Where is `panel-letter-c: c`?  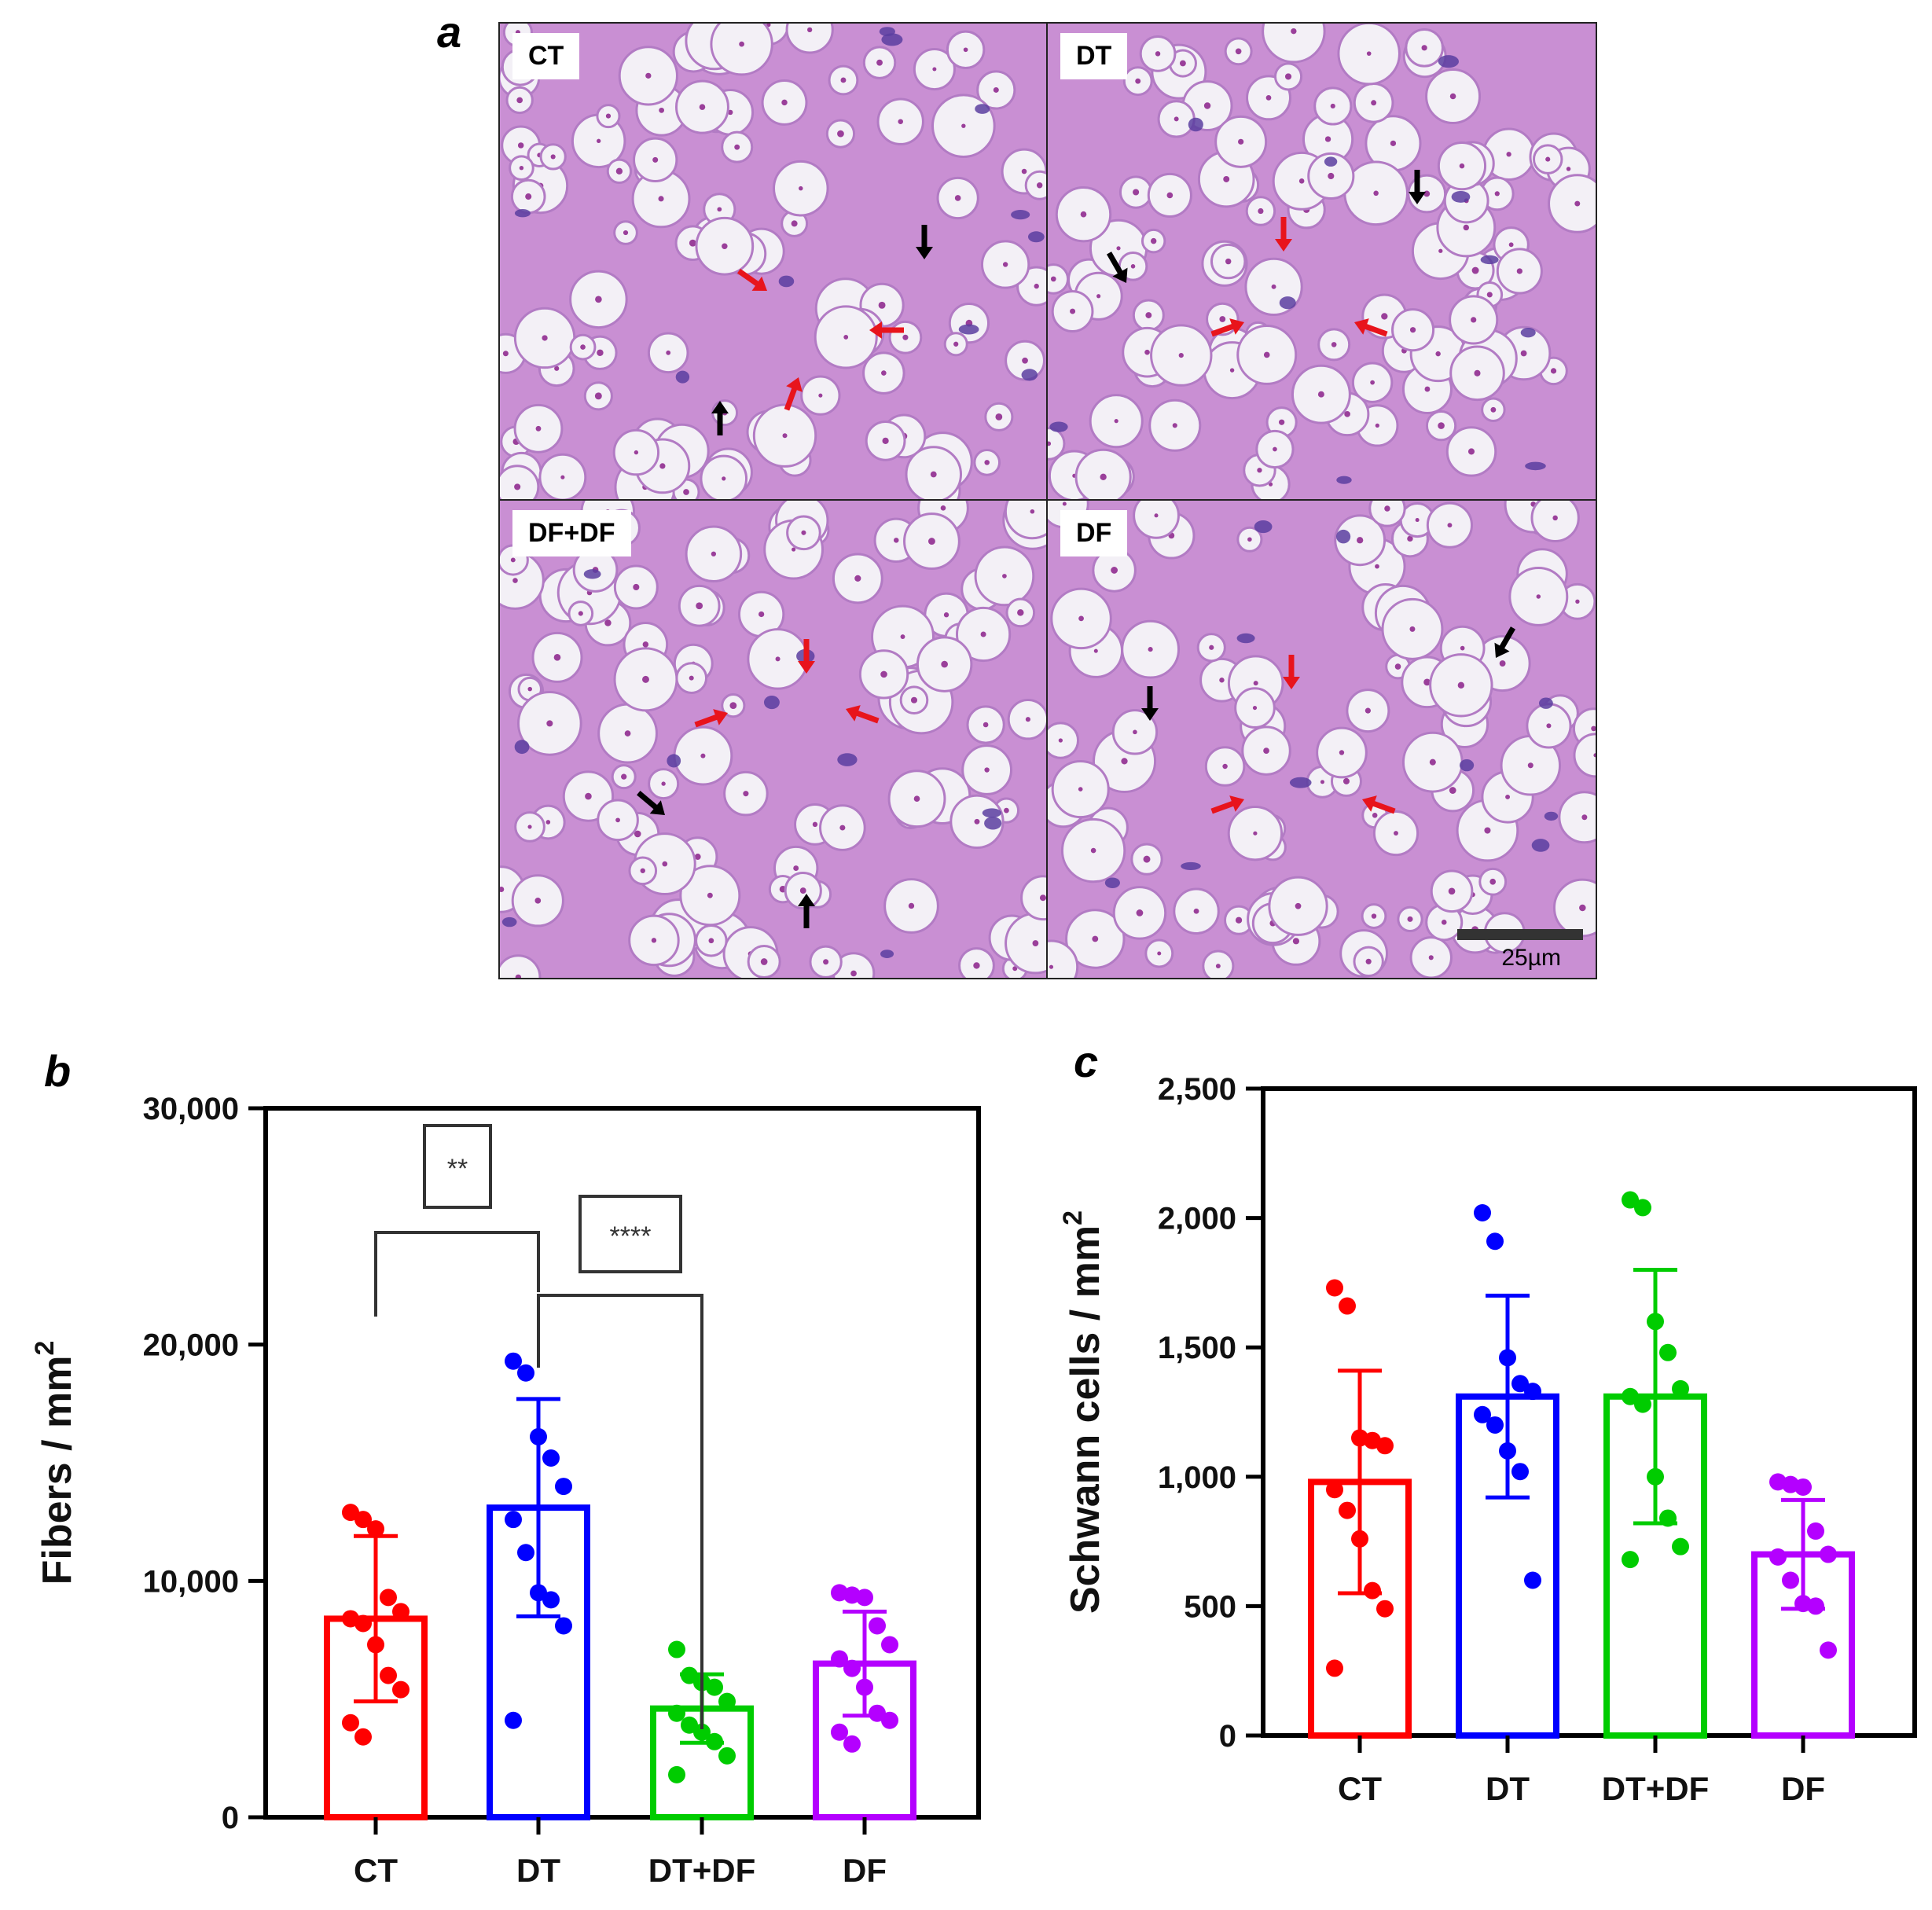
panel-letter-c: c is located at coordinates (1086, 1061).